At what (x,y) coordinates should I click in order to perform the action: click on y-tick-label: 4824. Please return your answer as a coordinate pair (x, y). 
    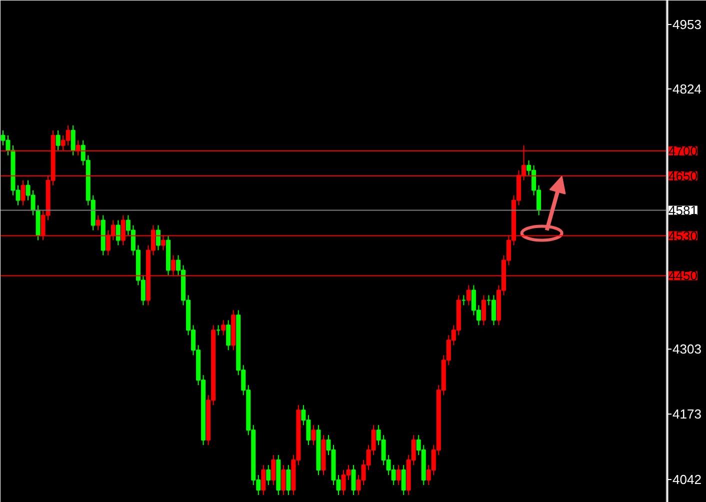
    Looking at the image, I should click on (687, 88).